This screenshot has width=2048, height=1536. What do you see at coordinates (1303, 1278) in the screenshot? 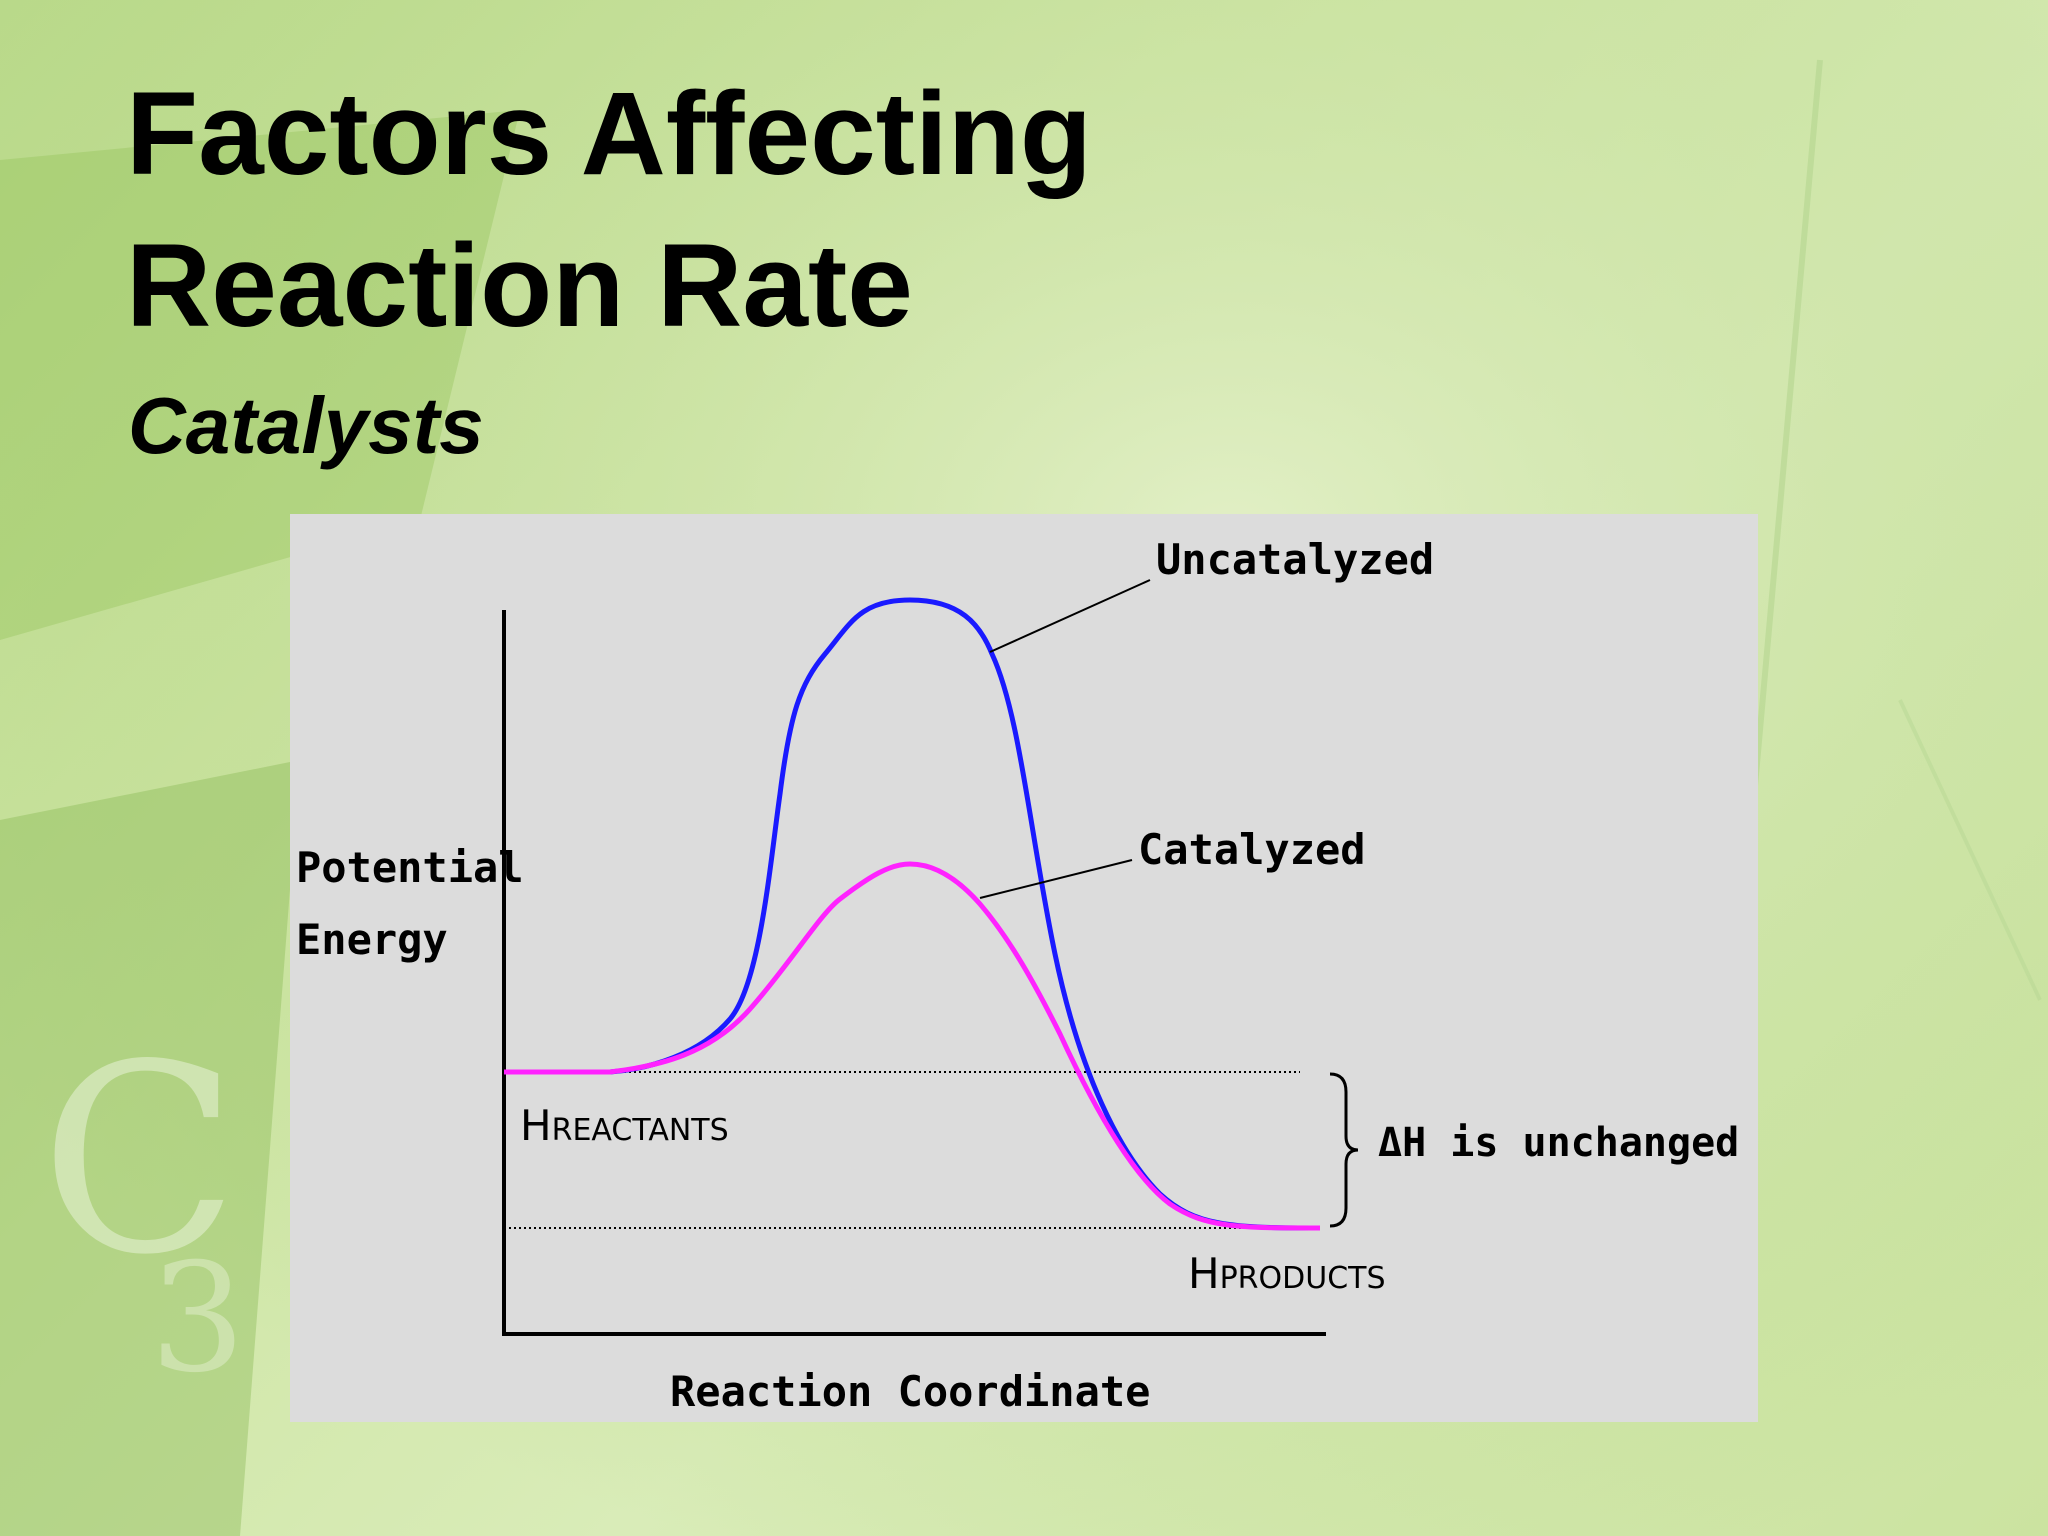
I see `h-products-sub: PRODUCTS` at bounding box center [1303, 1278].